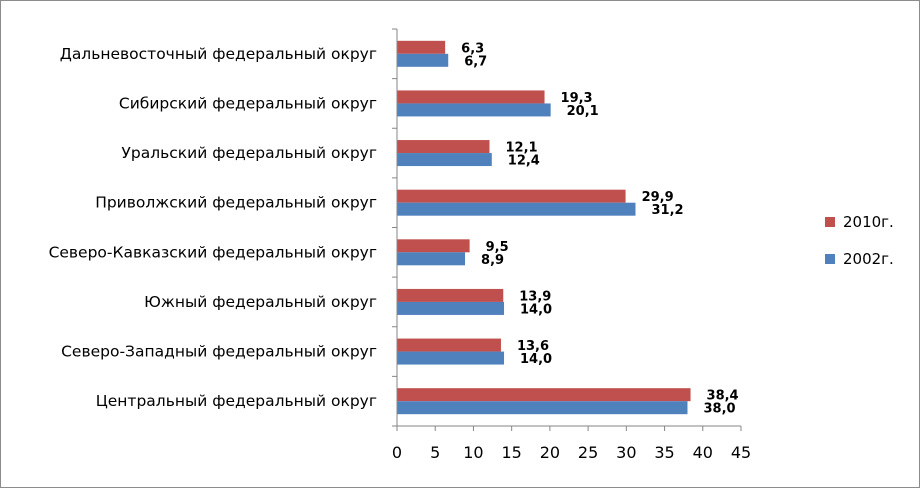  I want to click on data-label: 38,0, so click(719, 409).